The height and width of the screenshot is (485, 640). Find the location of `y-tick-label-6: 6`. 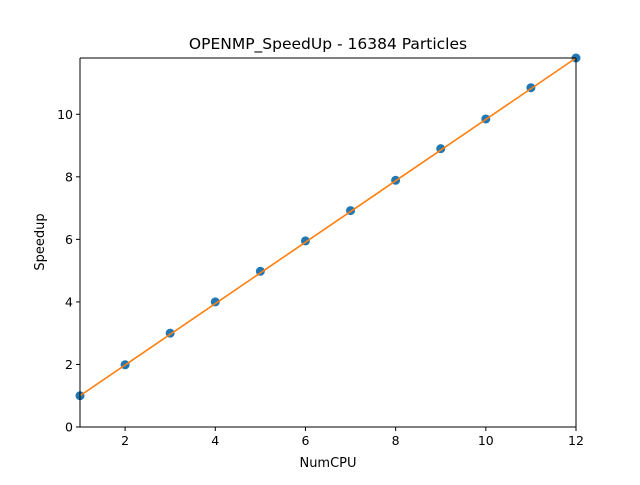

y-tick-label-6: 6 is located at coordinates (69, 239).